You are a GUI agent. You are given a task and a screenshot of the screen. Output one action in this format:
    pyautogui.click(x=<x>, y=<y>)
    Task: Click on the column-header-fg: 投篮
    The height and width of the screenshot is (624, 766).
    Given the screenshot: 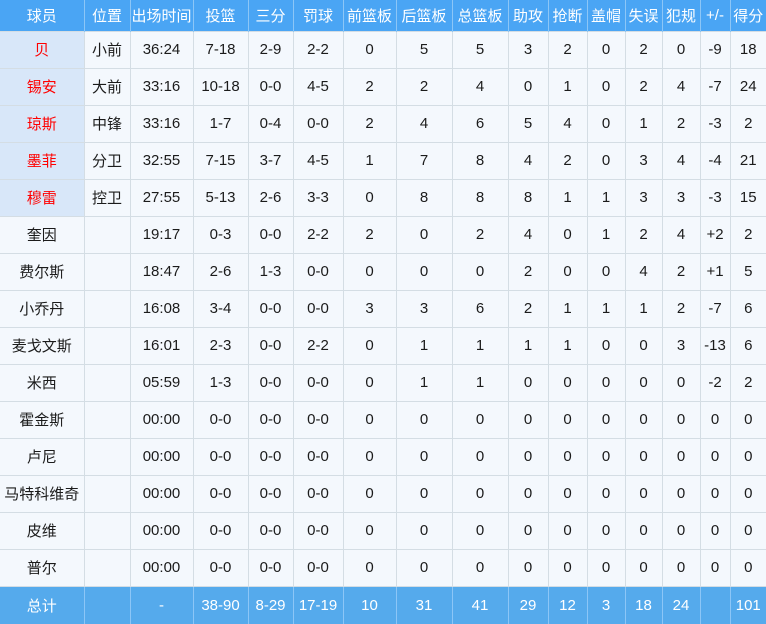 What is the action you would take?
    pyautogui.click(x=220, y=15)
    